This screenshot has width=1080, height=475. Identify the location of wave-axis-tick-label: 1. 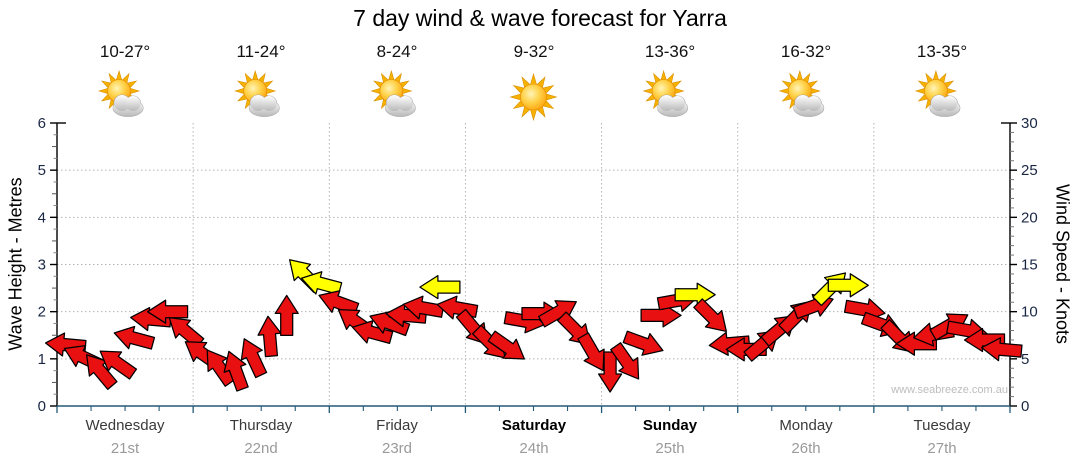
(42, 359).